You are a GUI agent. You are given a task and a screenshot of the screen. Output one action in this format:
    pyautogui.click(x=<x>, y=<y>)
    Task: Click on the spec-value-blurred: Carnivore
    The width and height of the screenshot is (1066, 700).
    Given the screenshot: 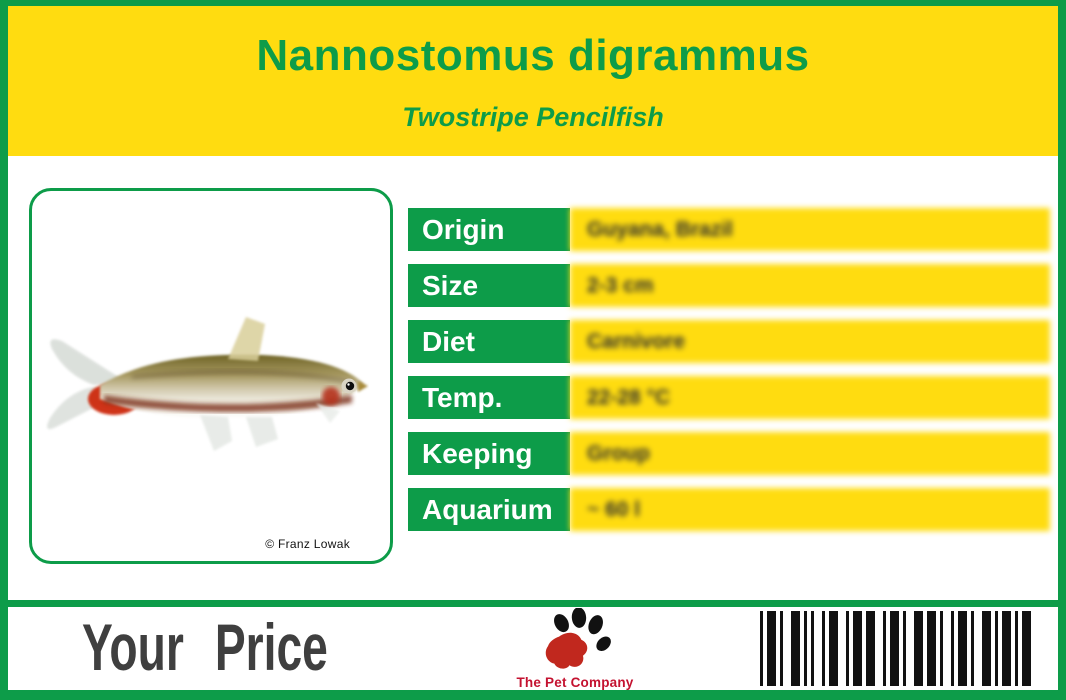 What is the action you would take?
    pyautogui.click(x=810, y=341)
    